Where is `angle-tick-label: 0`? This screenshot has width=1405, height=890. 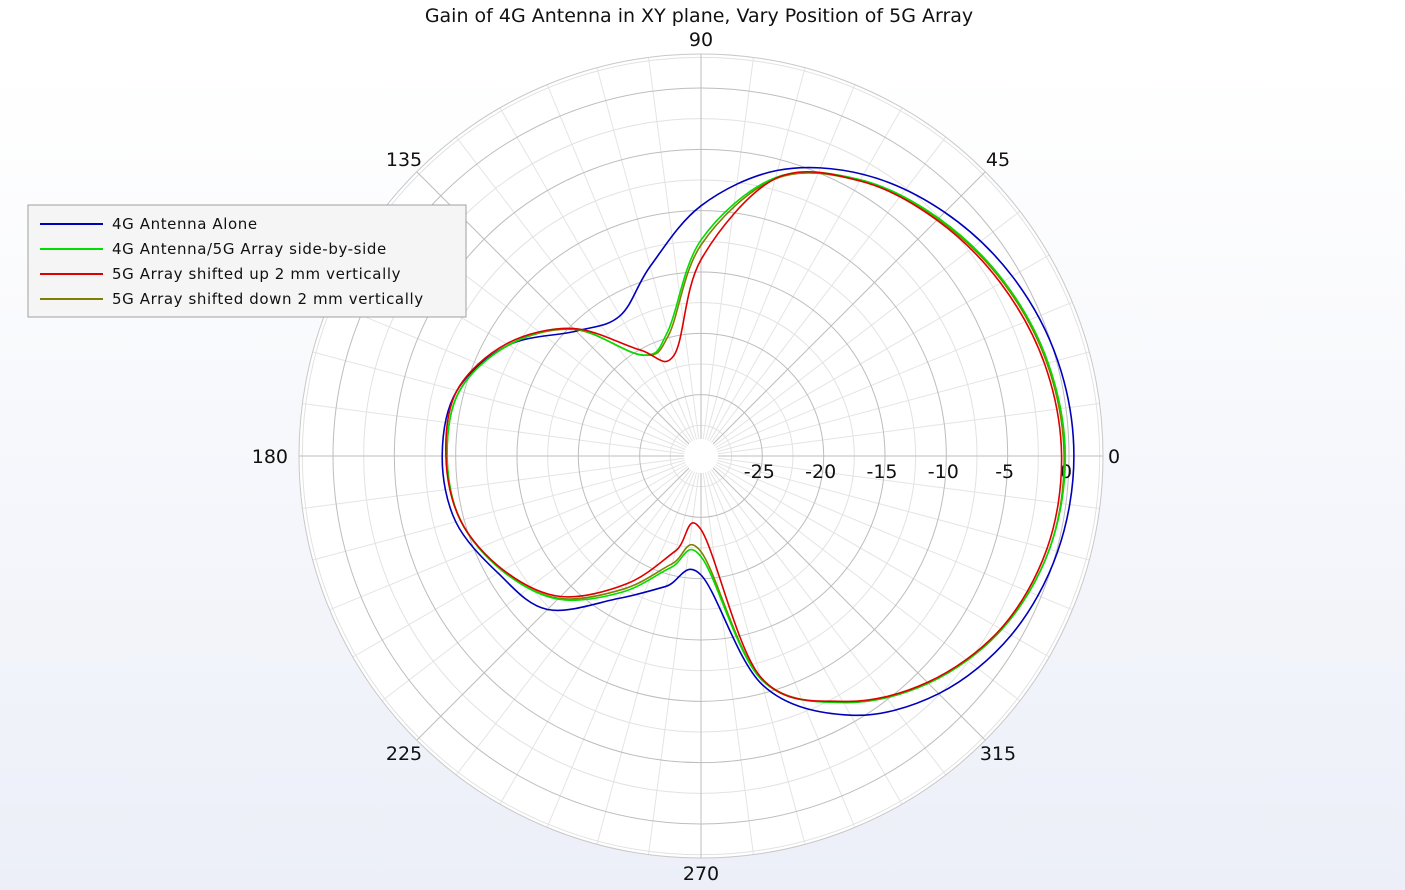 angle-tick-label: 0 is located at coordinates (1114, 457).